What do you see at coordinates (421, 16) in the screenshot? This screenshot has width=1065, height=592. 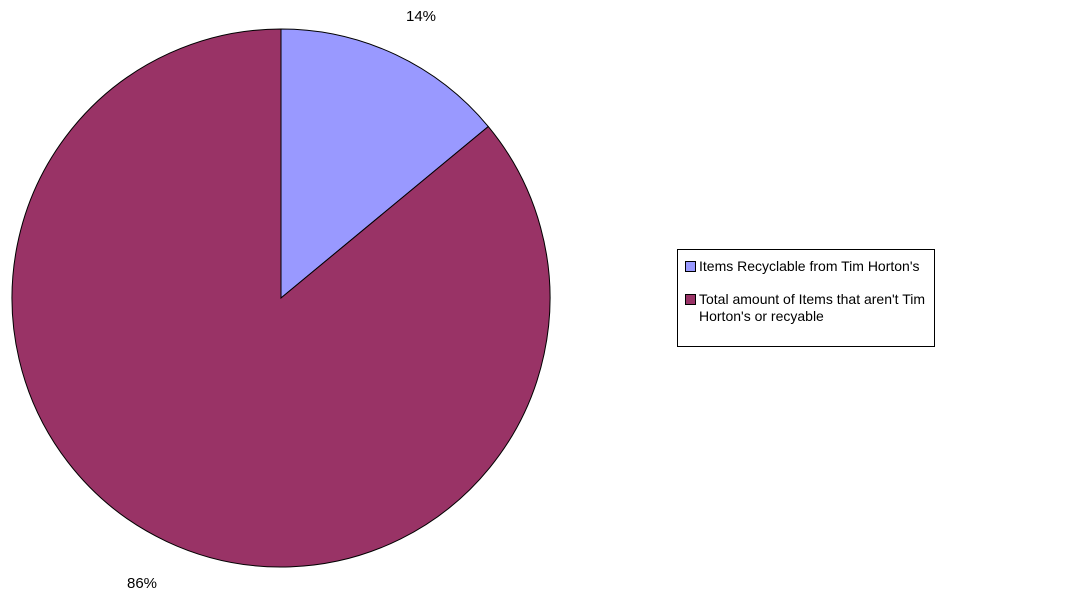 I see `pie-label-1: 14%` at bounding box center [421, 16].